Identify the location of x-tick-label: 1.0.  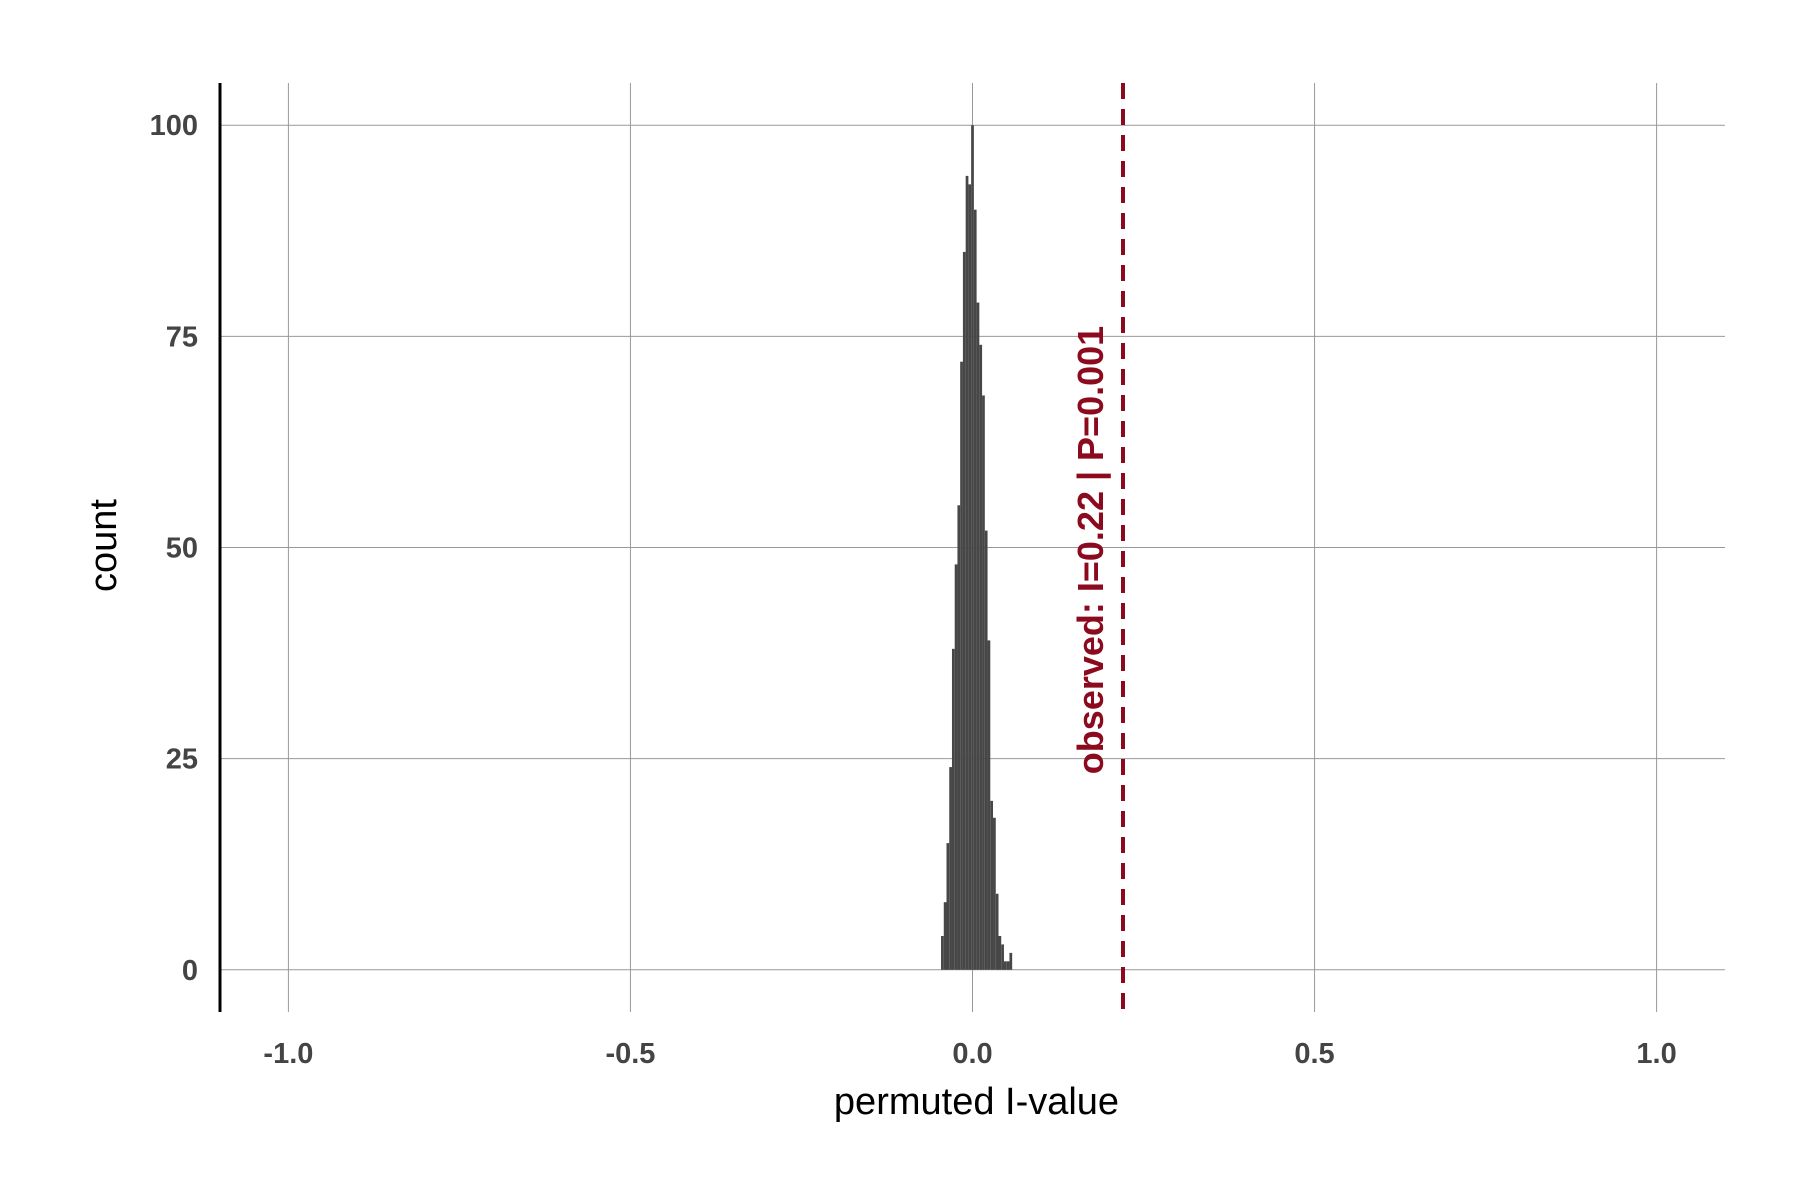
(1656, 1054).